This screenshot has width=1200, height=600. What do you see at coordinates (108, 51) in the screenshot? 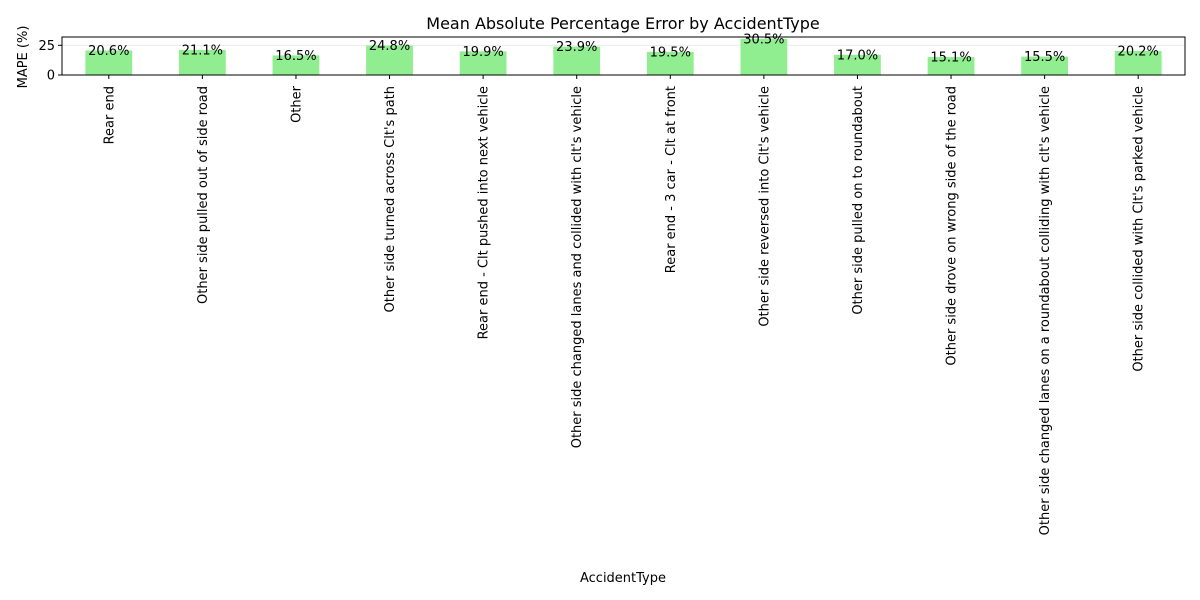
I see `bar-value-label: 20.6%` at bounding box center [108, 51].